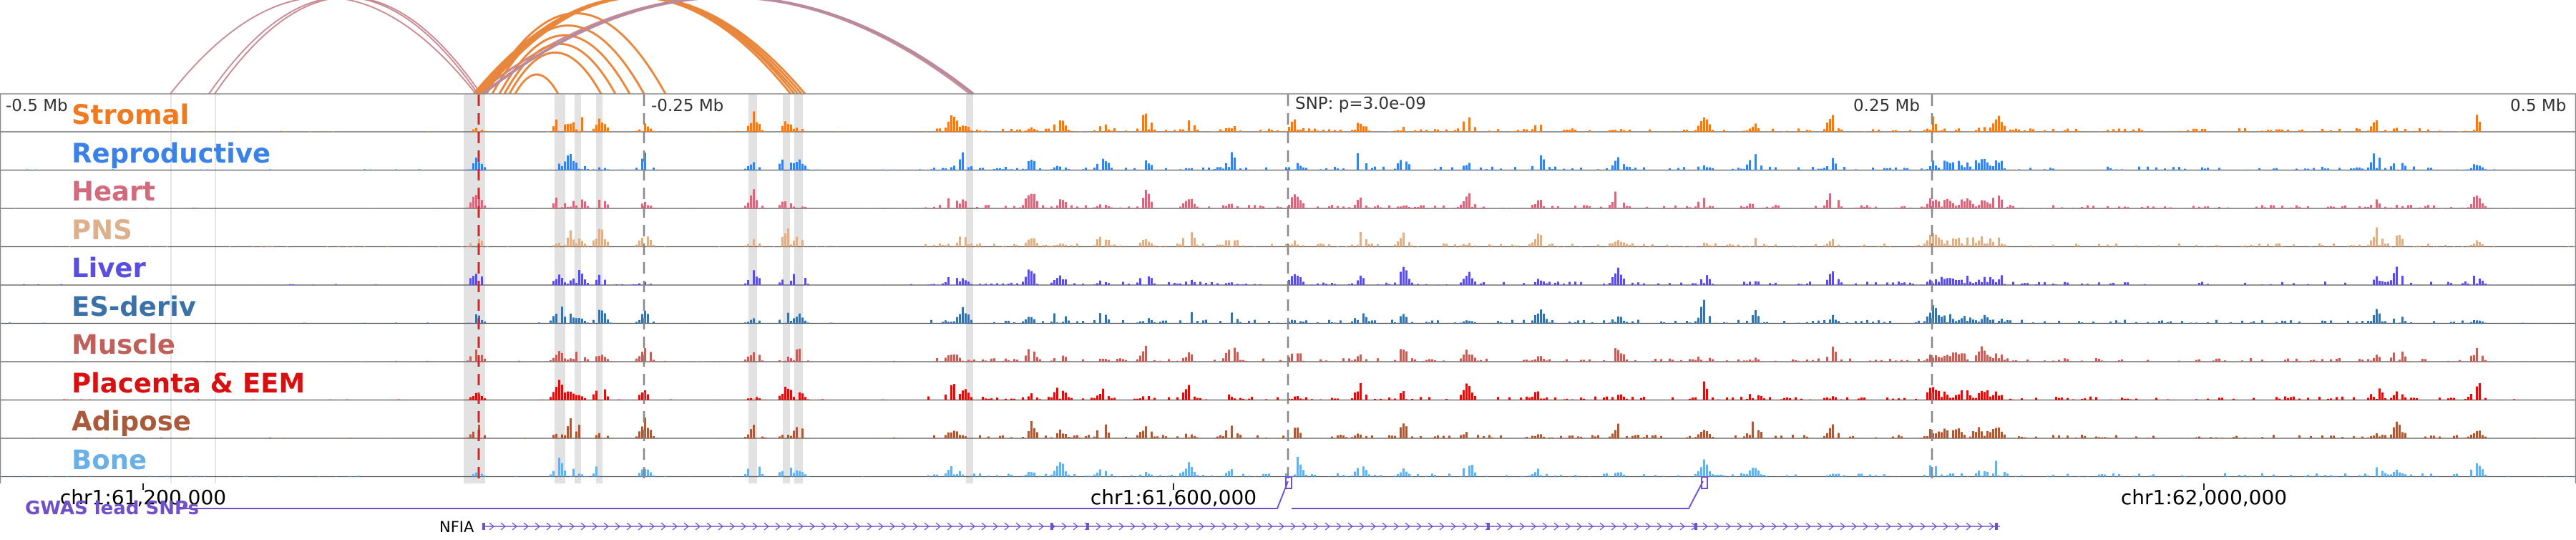  What do you see at coordinates (102, 230) in the screenshot?
I see `track-label: PNS` at bounding box center [102, 230].